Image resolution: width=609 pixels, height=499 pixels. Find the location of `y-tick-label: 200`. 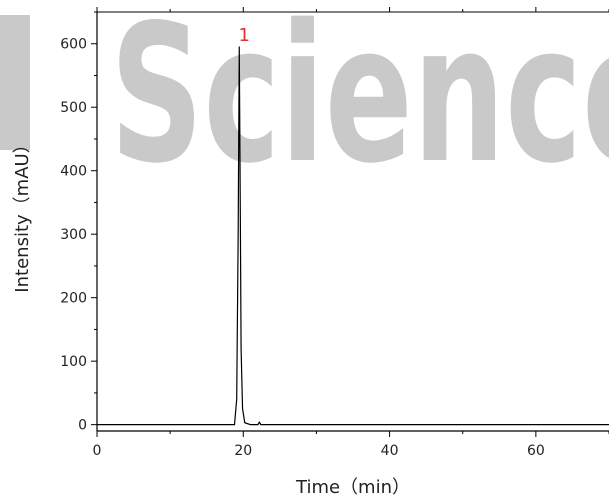

y-tick-label: 200 is located at coordinates (73, 299).